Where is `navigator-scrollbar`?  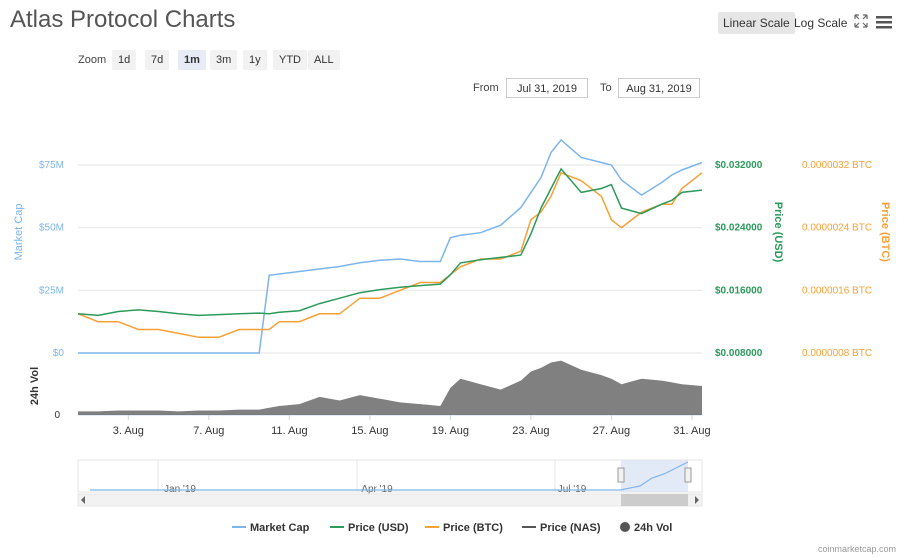 navigator-scrollbar is located at coordinates (390, 500).